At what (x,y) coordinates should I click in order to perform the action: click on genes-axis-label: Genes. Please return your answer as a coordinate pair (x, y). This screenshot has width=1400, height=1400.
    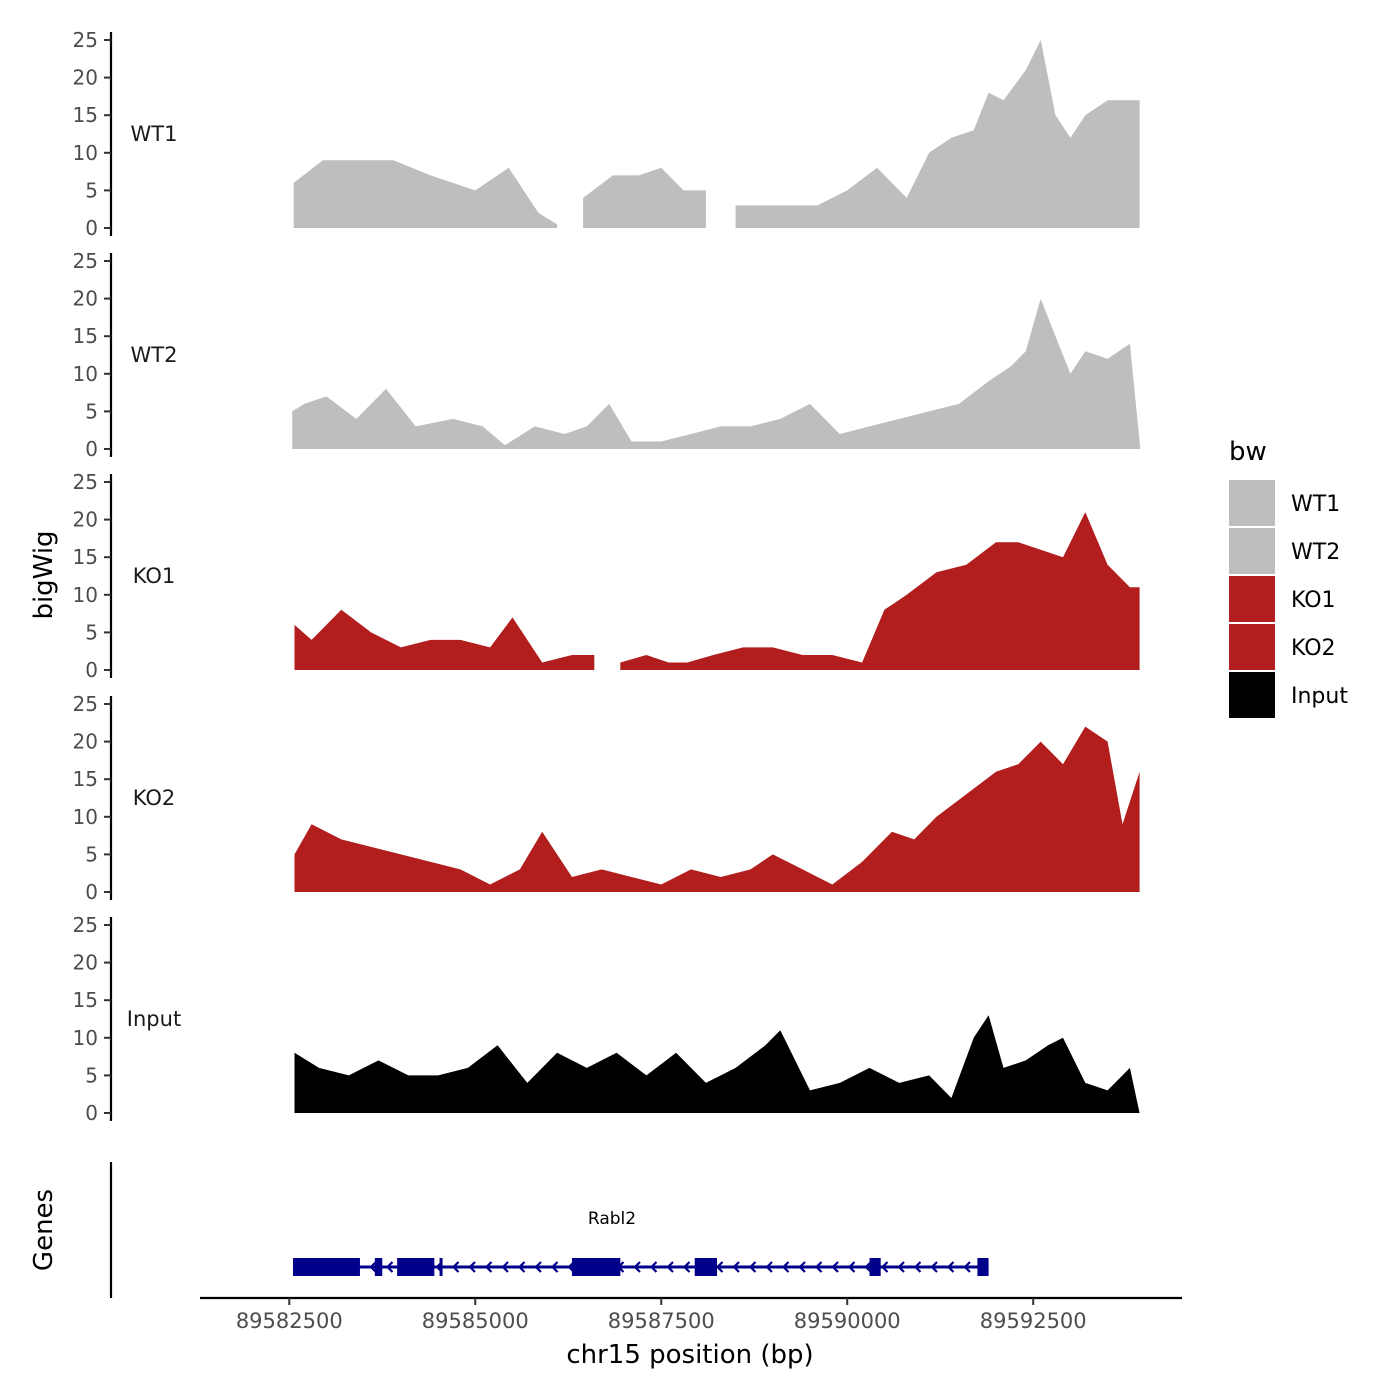
    Looking at the image, I should click on (44, 1230).